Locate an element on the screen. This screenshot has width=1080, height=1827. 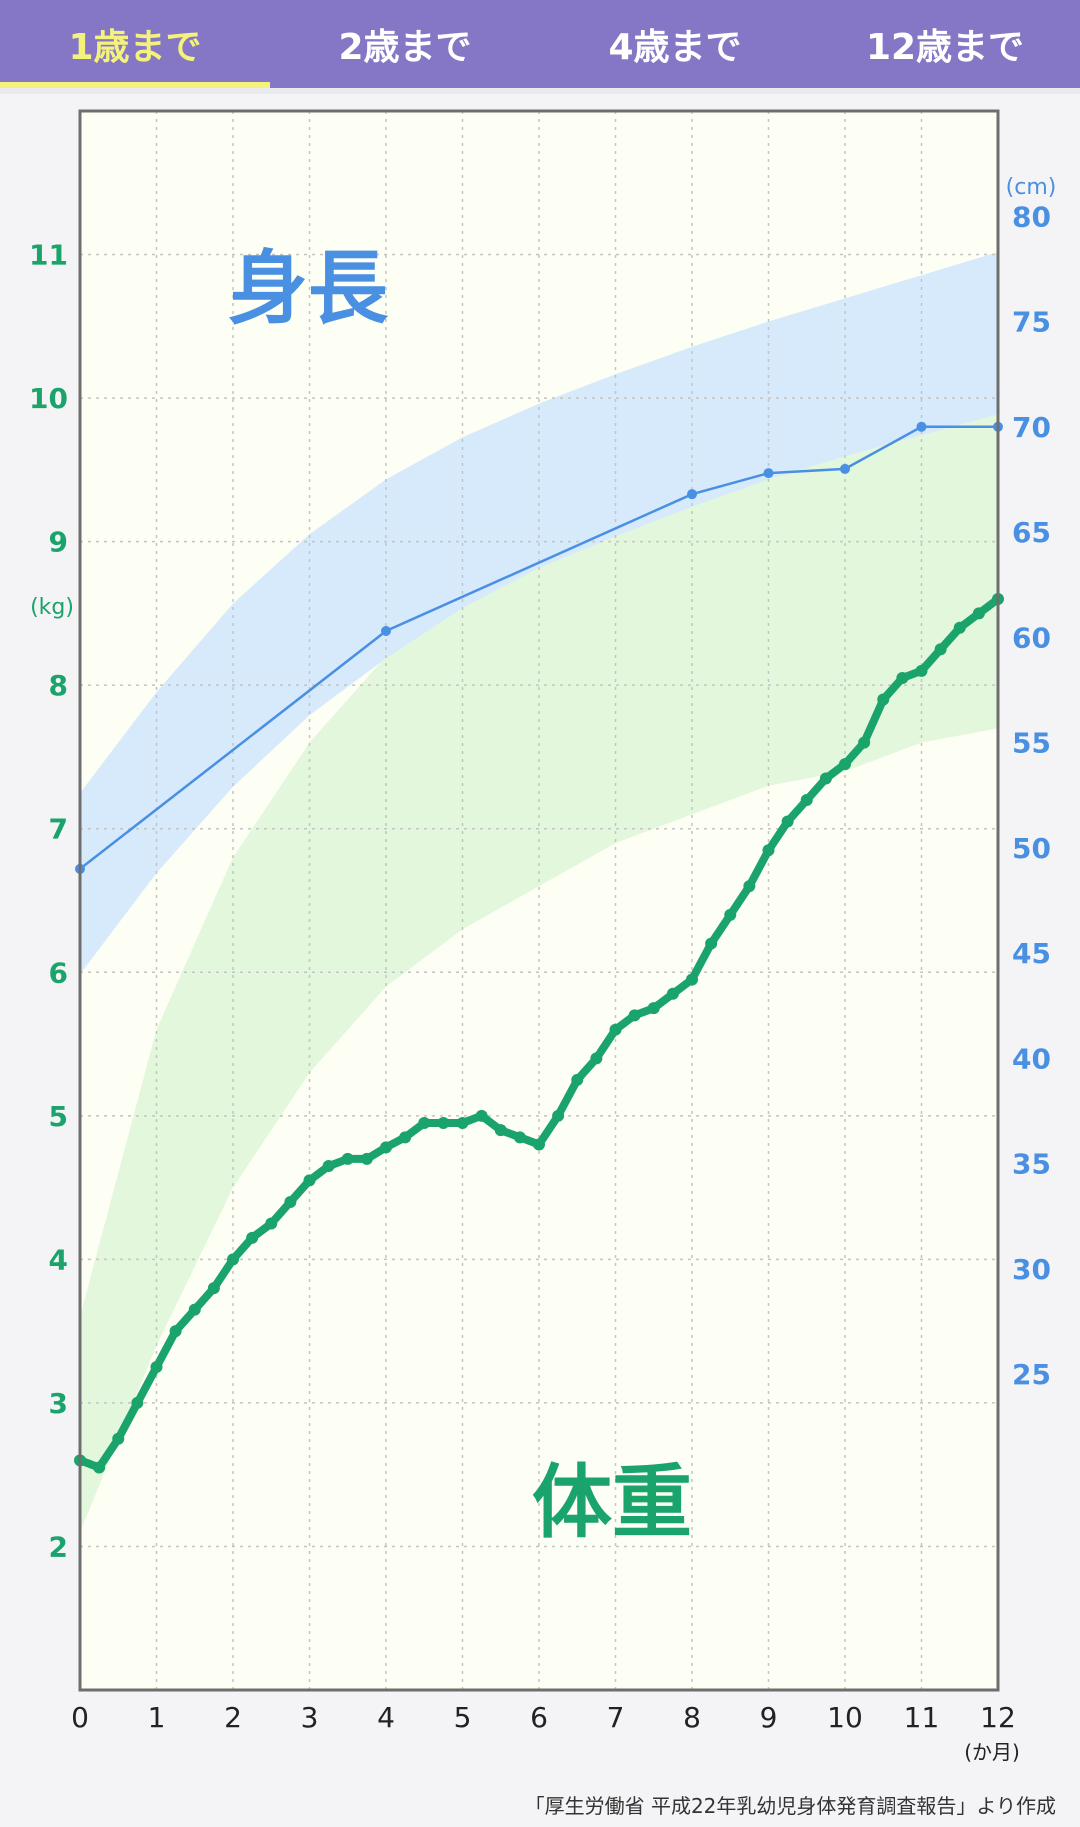
weight-series-label: 体重 is located at coordinates (612, 1502).